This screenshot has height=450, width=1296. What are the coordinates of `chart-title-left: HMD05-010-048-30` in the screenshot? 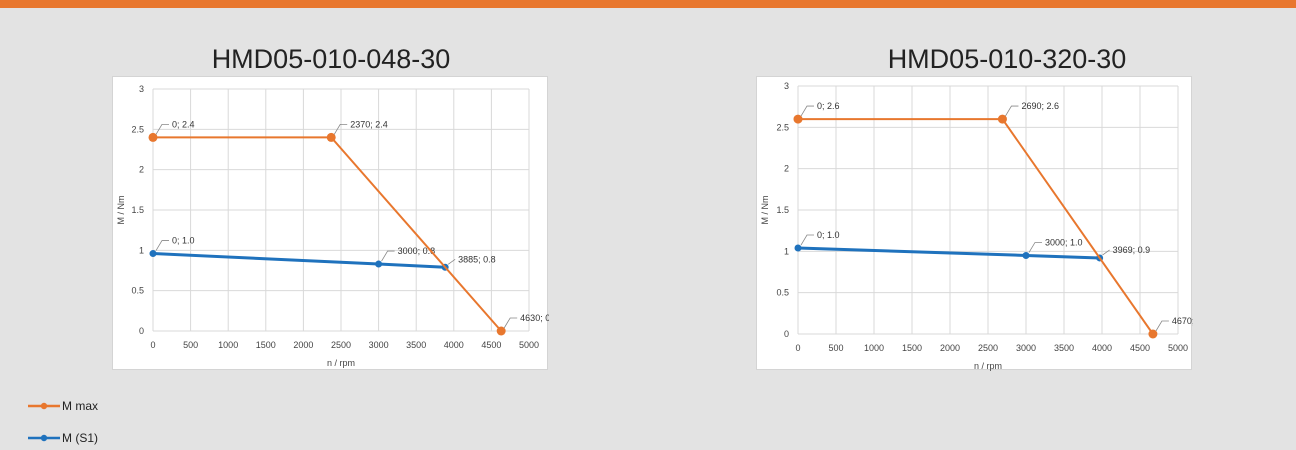 It's located at (331, 59).